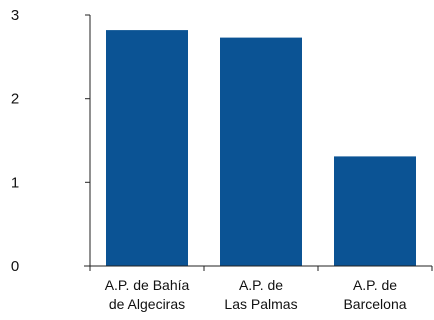 This screenshot has height=320, width=434. I want to click on x-category-label: A.P. de Bahía de Algeciras, so click(147, 294).